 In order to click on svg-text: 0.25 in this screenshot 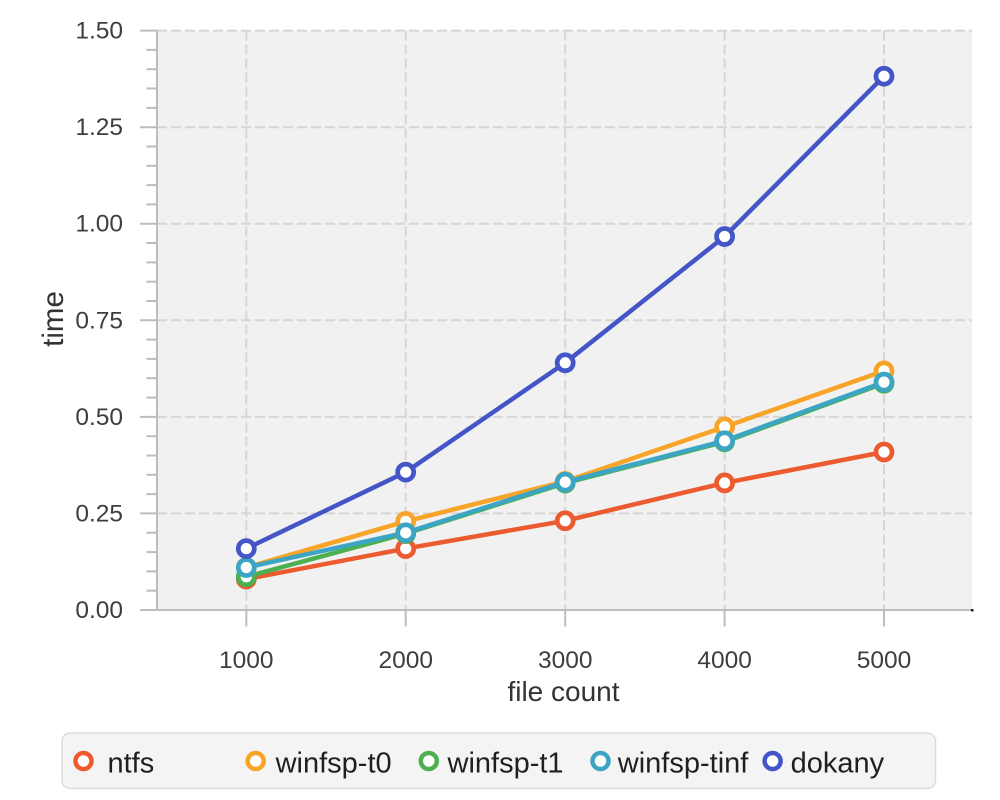, I will do `click(99, 513)`.